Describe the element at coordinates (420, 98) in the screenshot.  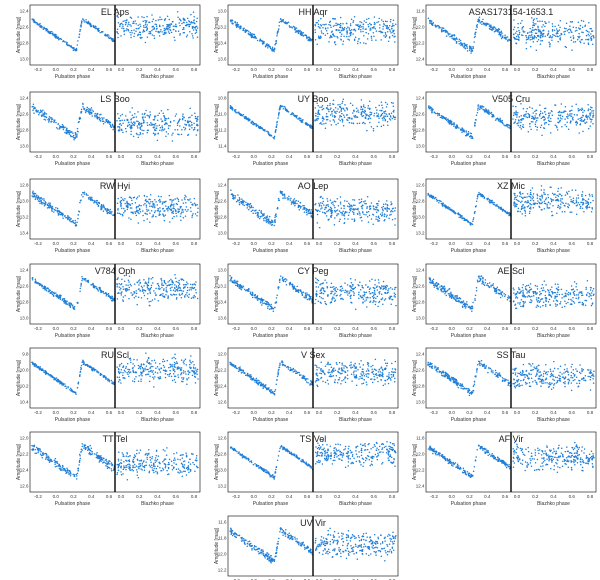
I see `y-tick-label: 12.4` at that location.